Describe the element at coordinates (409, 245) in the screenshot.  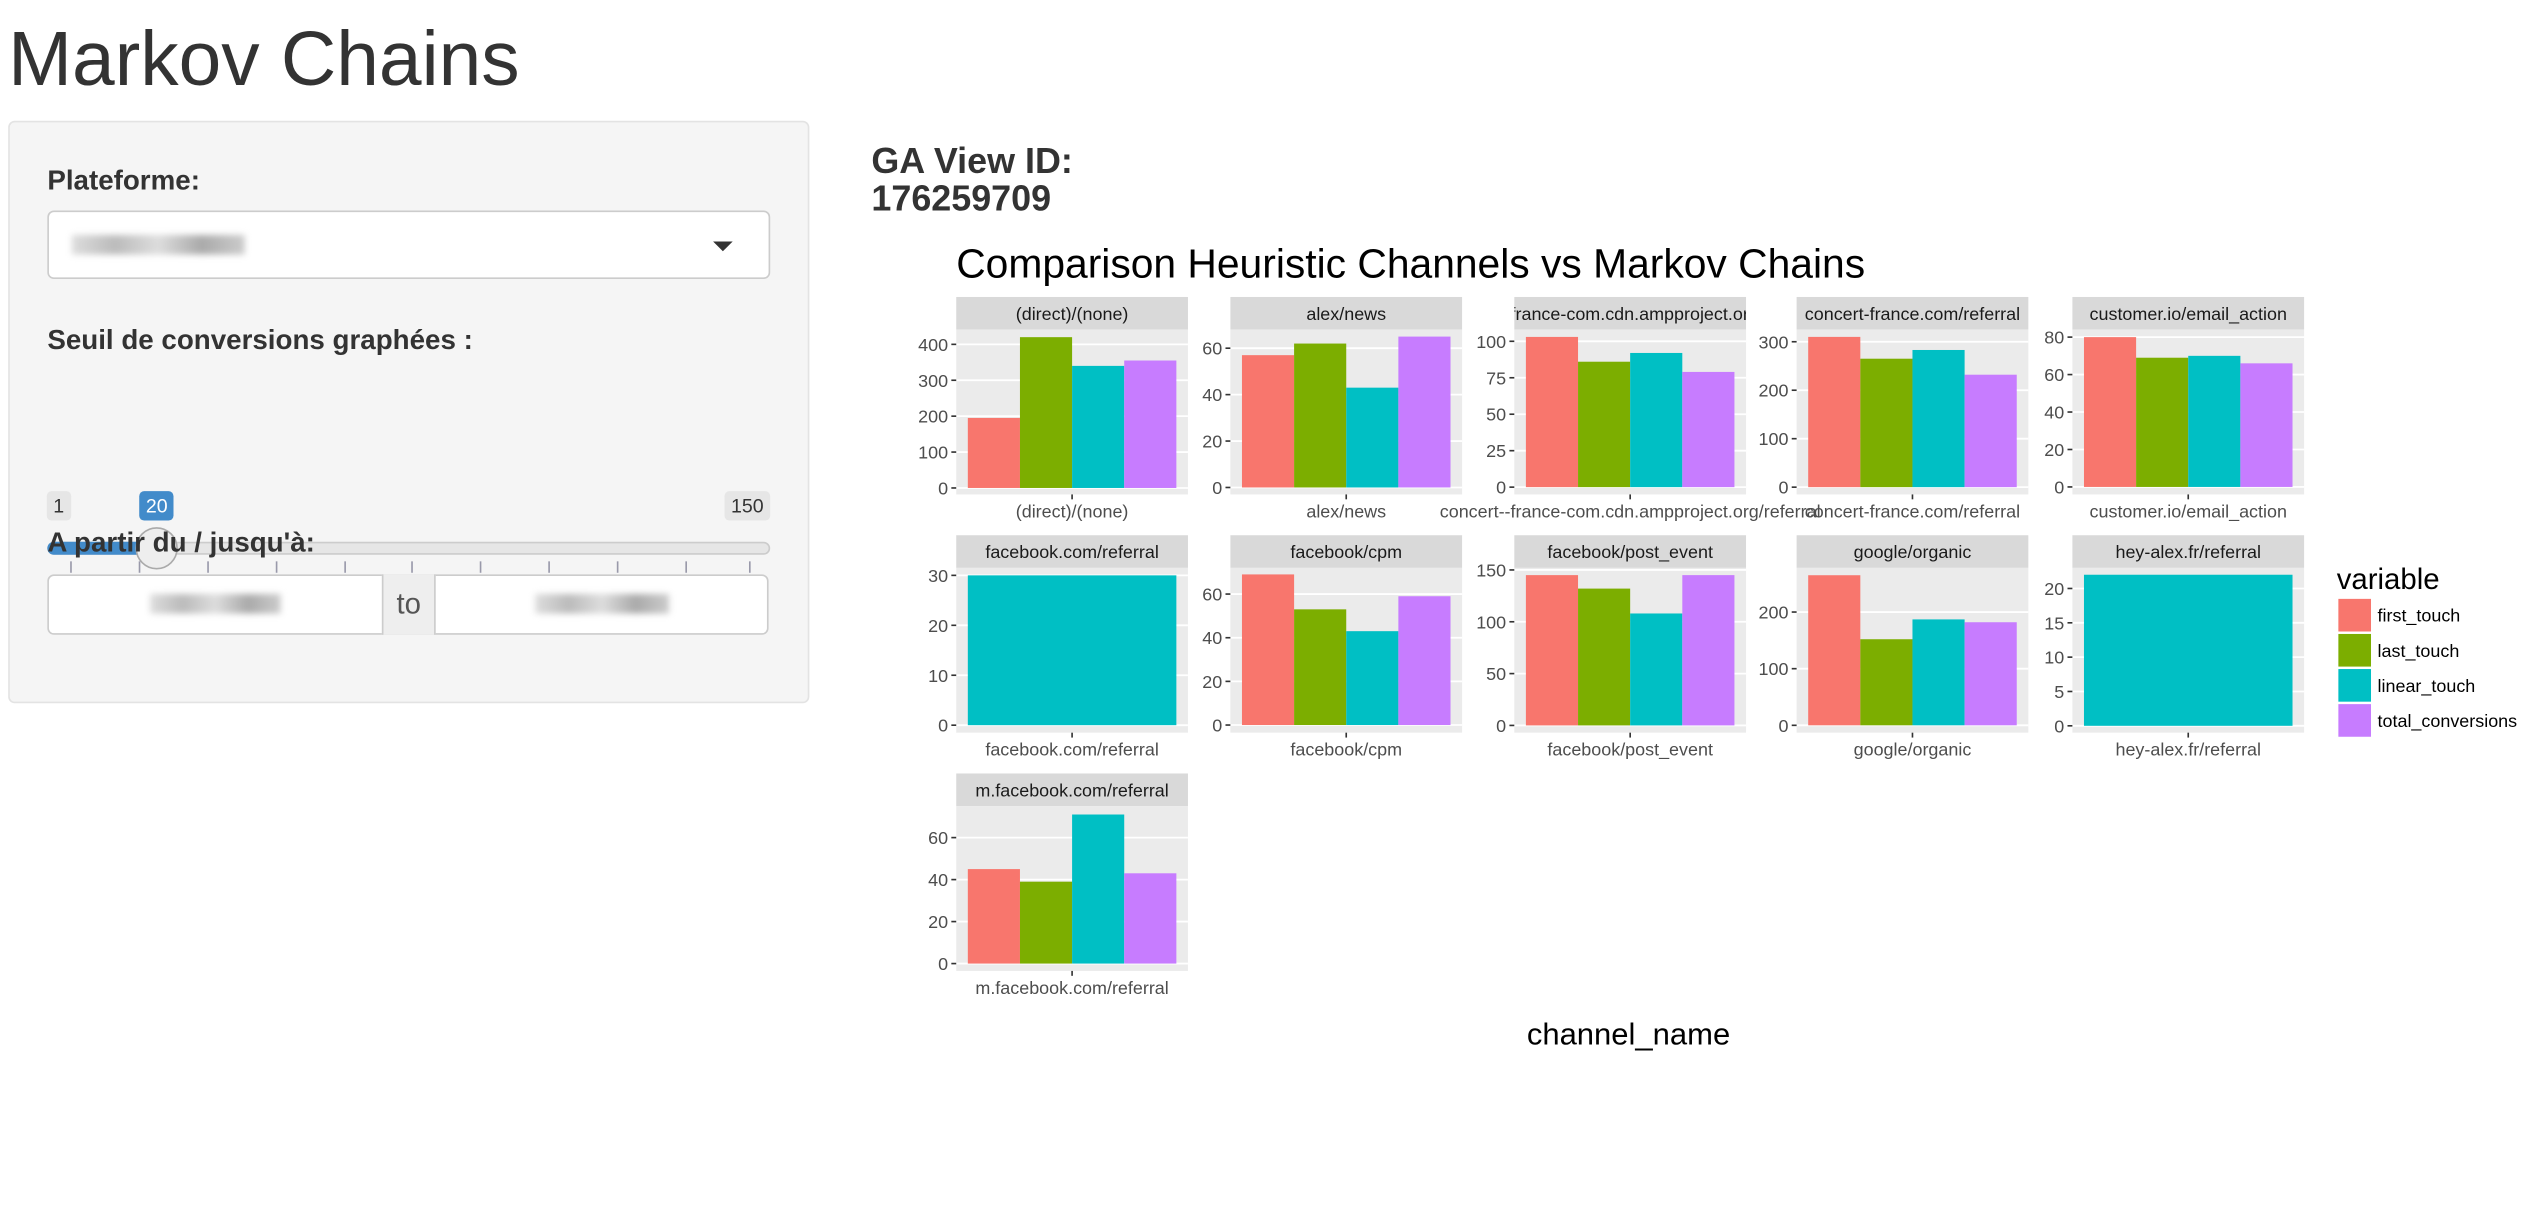
I see `platform-select` at that location.